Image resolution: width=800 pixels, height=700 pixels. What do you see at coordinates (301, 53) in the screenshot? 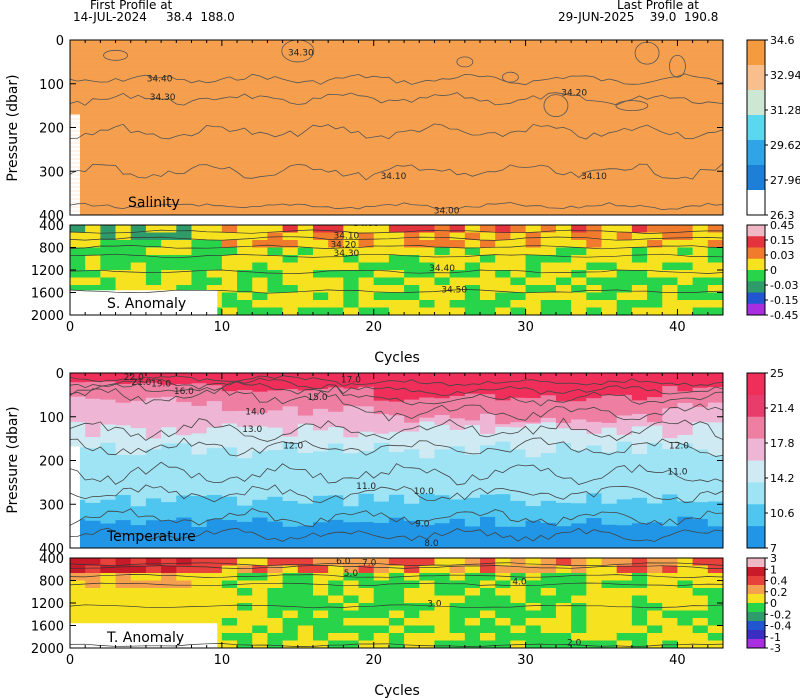
I see `contour-label: 34.30` at bounding box center [301, 53].